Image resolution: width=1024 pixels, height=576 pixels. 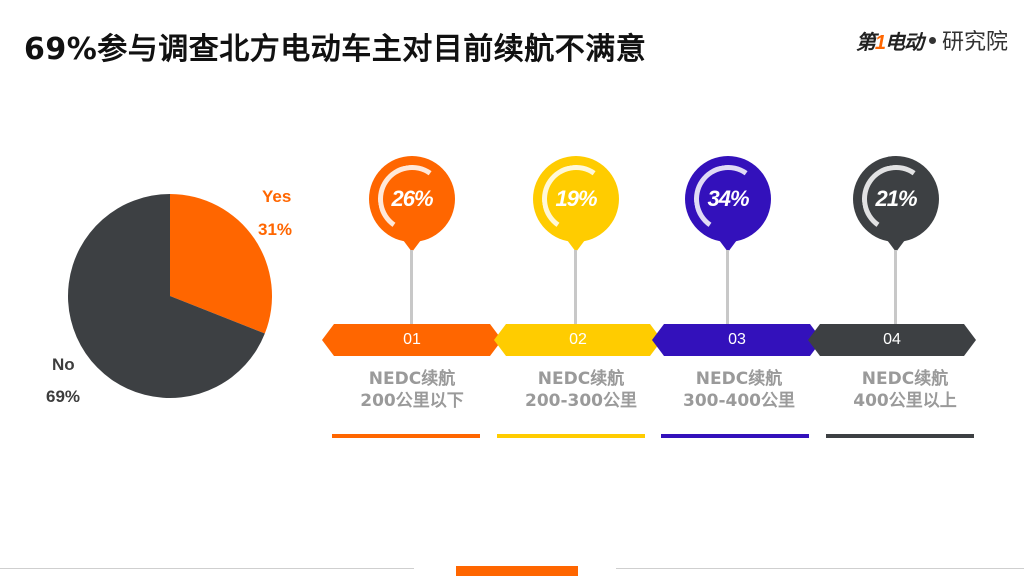 I want to click on pie-label-yes: Yes, so click(x=277, y=196).